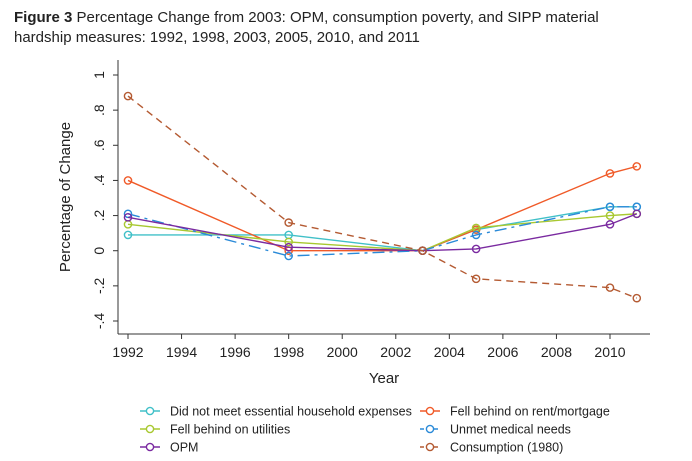 This screenshot has width=692, height=461. Describe the element at coordinates (43, 17) in the screenshot. I see `figure-label: Figure 3` at that location.